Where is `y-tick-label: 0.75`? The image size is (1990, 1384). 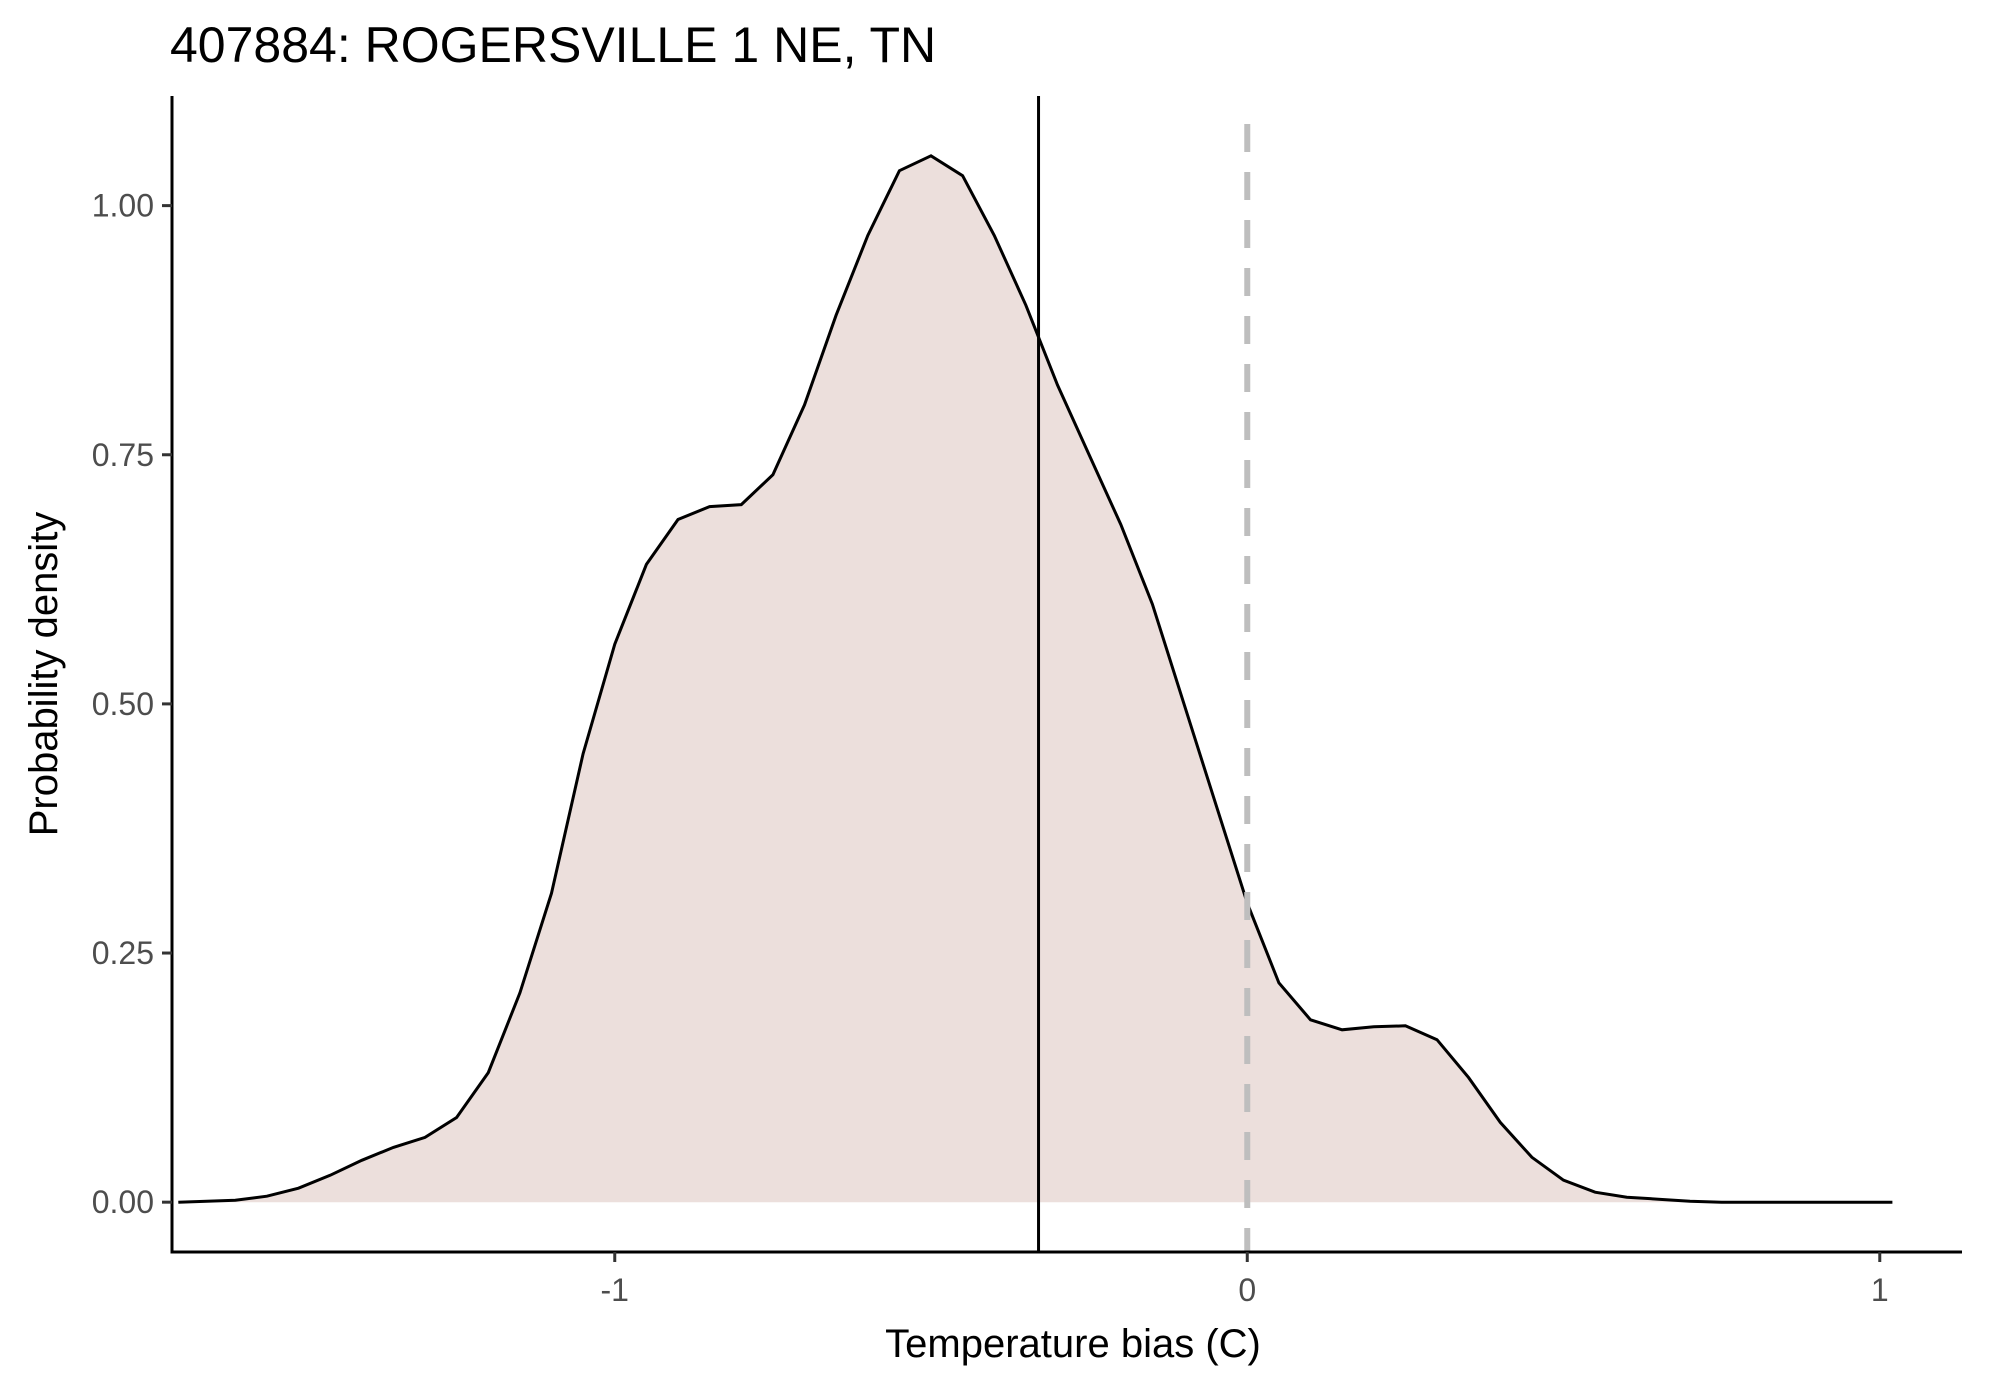
y-tick-label: 0.75 is located at coordinates (123, 455).